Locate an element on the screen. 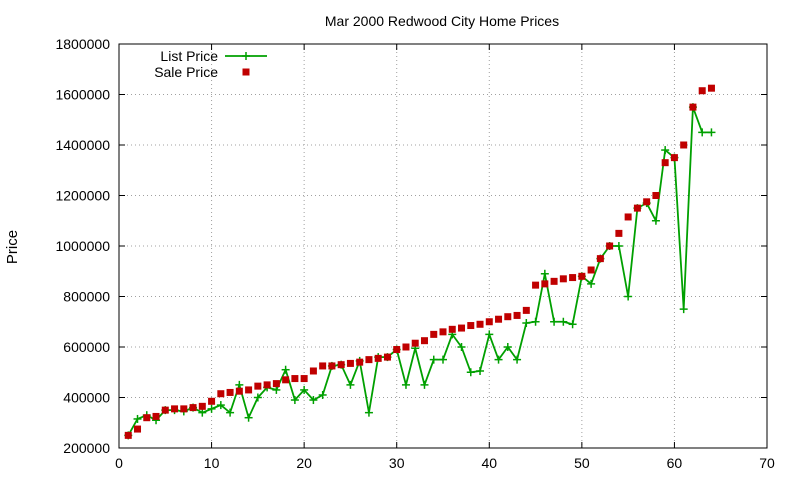 This screenshot has height=480, width=800. y-tick-label: 800000 is located at coordinates (86, 297).